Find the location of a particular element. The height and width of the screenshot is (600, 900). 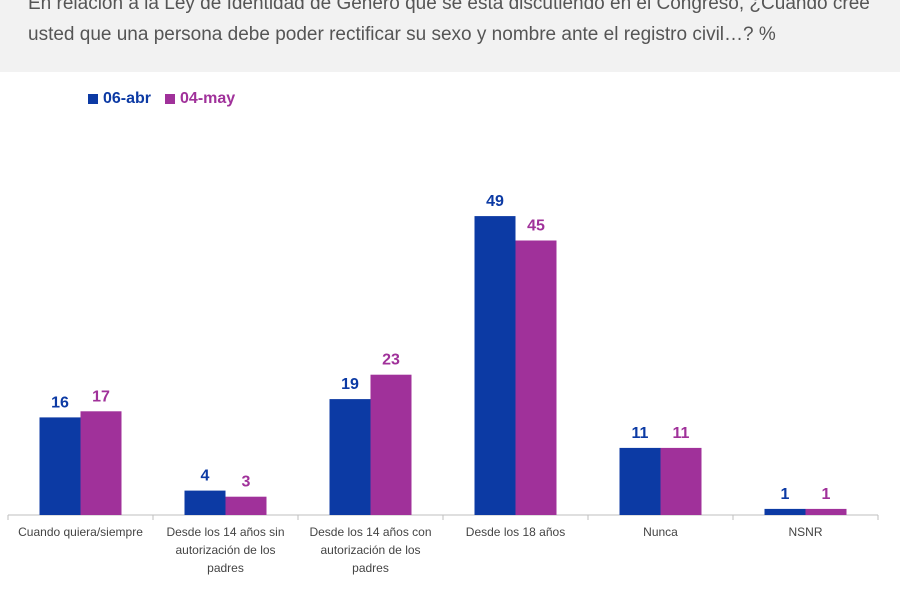

category-label-4: Desde los 18 años is located at coordinates (515, 532).